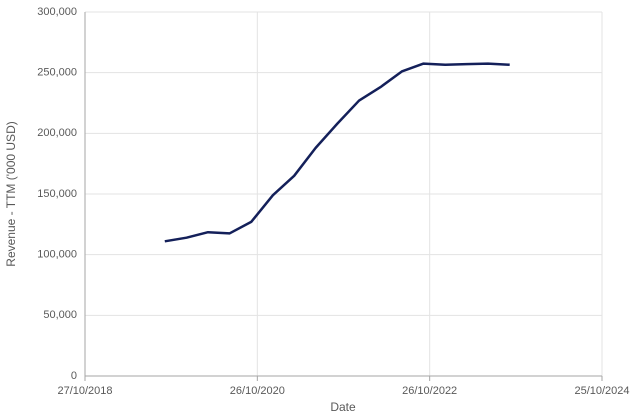 Image resolution: width=640 pixels, height=418 pixels. I want to click on x-tick-label: 25/10/2024, so click(601, 391).